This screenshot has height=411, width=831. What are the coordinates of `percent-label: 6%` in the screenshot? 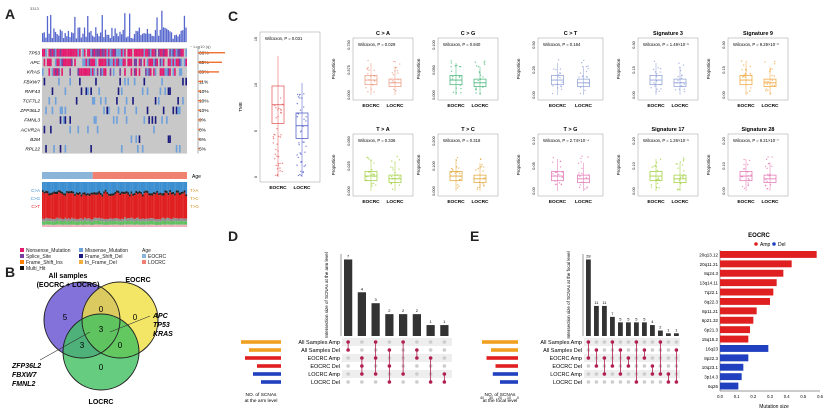 It's located at (203, 140).